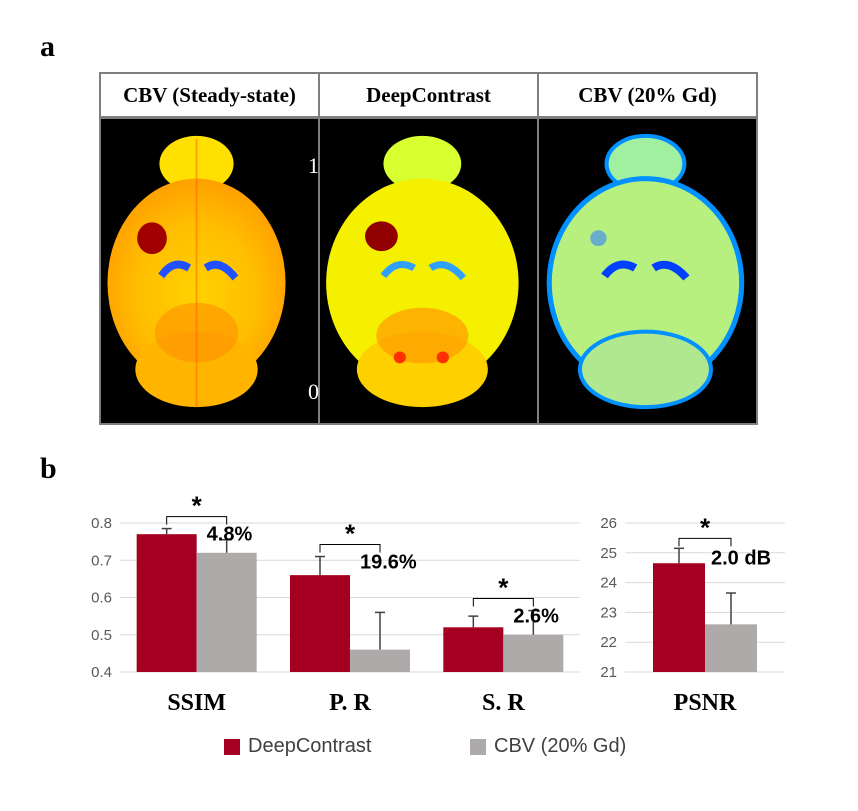  What do you see at coordinates (210, 95) in the screenshot?
I see `header-cbv-steady-state: CBV (Steady-state)` at bounding box center [210, 95].